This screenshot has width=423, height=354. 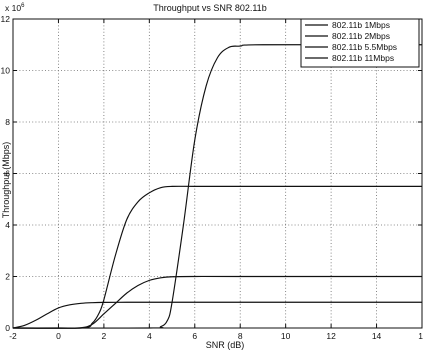 I want to click on y-tick-label: 6, so click(x=7, y=174).